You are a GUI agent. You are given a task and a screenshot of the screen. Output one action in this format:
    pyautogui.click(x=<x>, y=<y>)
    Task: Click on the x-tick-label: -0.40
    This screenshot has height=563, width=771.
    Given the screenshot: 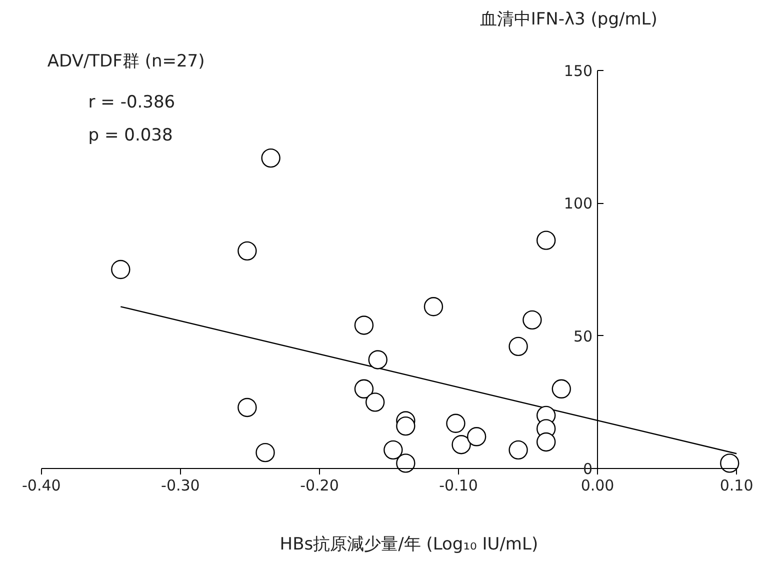 What is the action you would take?
    pyautogui.click(x=41, y=485)
    